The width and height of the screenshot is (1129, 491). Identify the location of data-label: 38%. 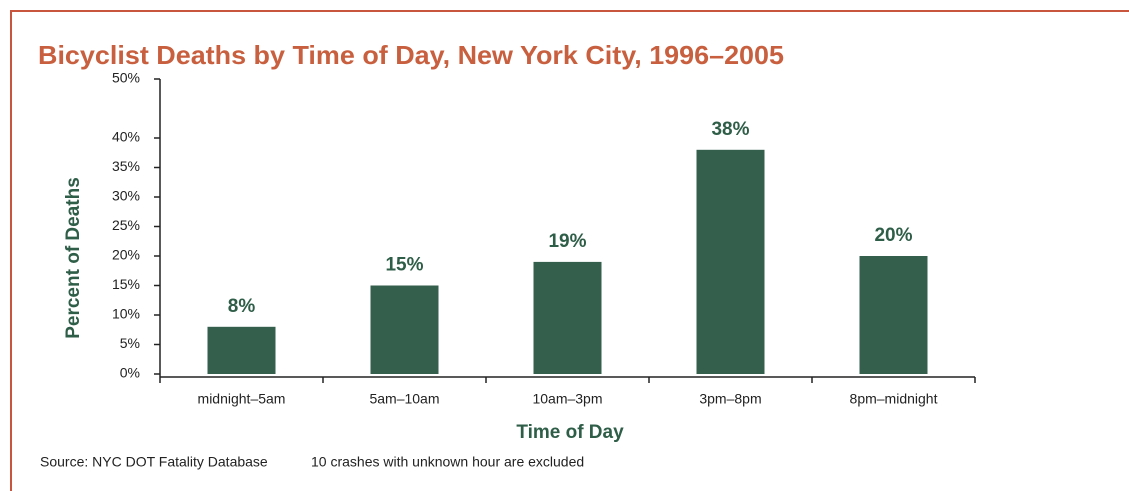
(730, 129).